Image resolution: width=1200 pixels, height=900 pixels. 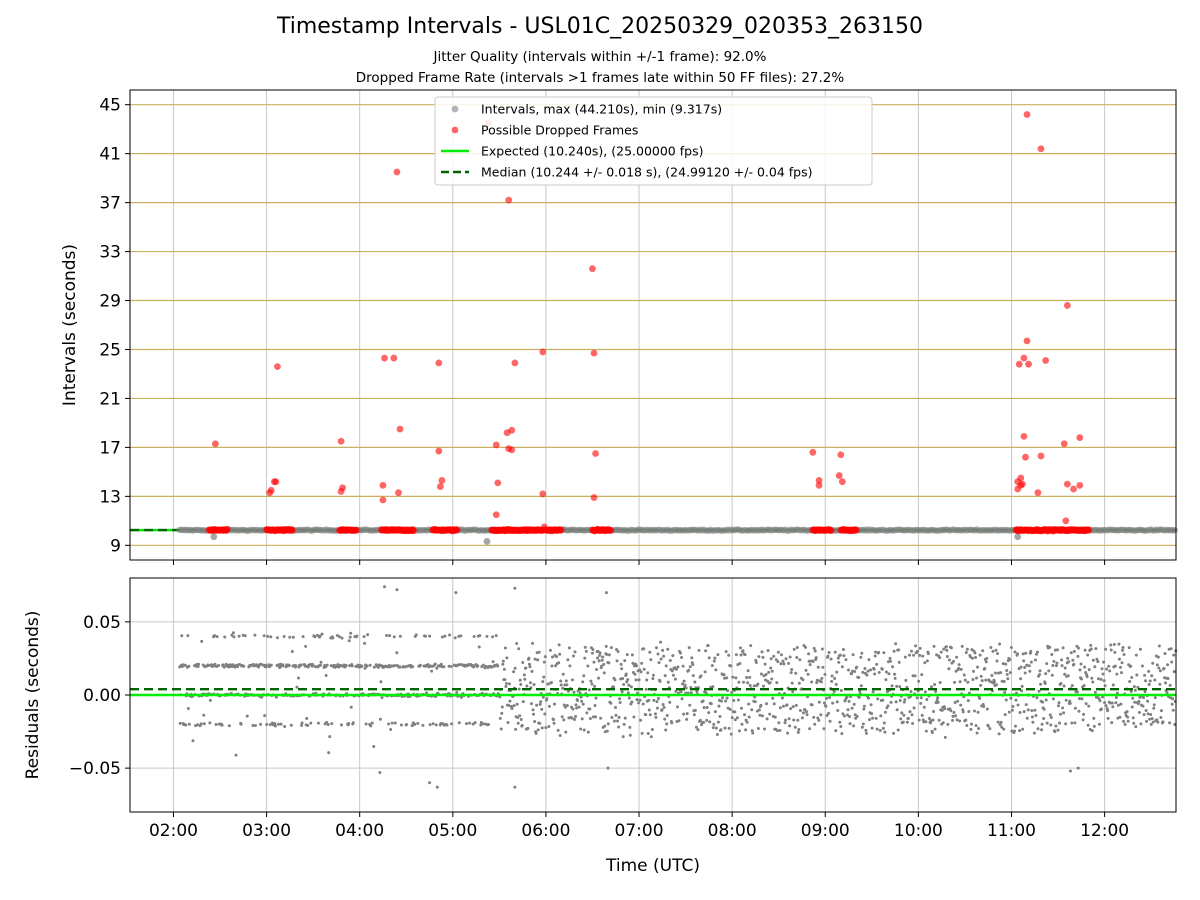 What do you see at coordinates (110, 155) in the screenshot?
I see `y-tick-label: 41` at bounding box center [110, 155].